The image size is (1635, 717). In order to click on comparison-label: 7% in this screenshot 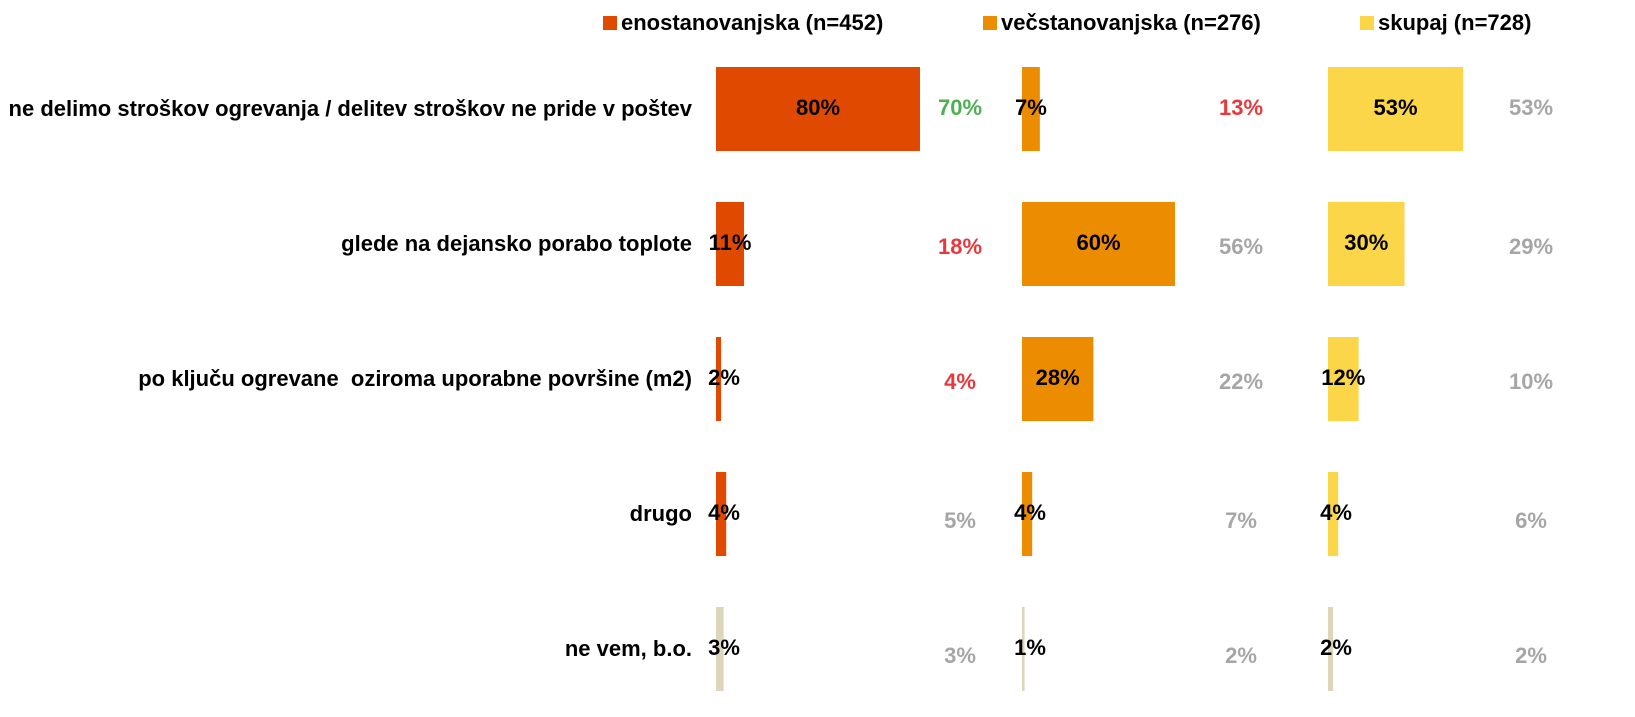, I will do `click(1241, 520)`.